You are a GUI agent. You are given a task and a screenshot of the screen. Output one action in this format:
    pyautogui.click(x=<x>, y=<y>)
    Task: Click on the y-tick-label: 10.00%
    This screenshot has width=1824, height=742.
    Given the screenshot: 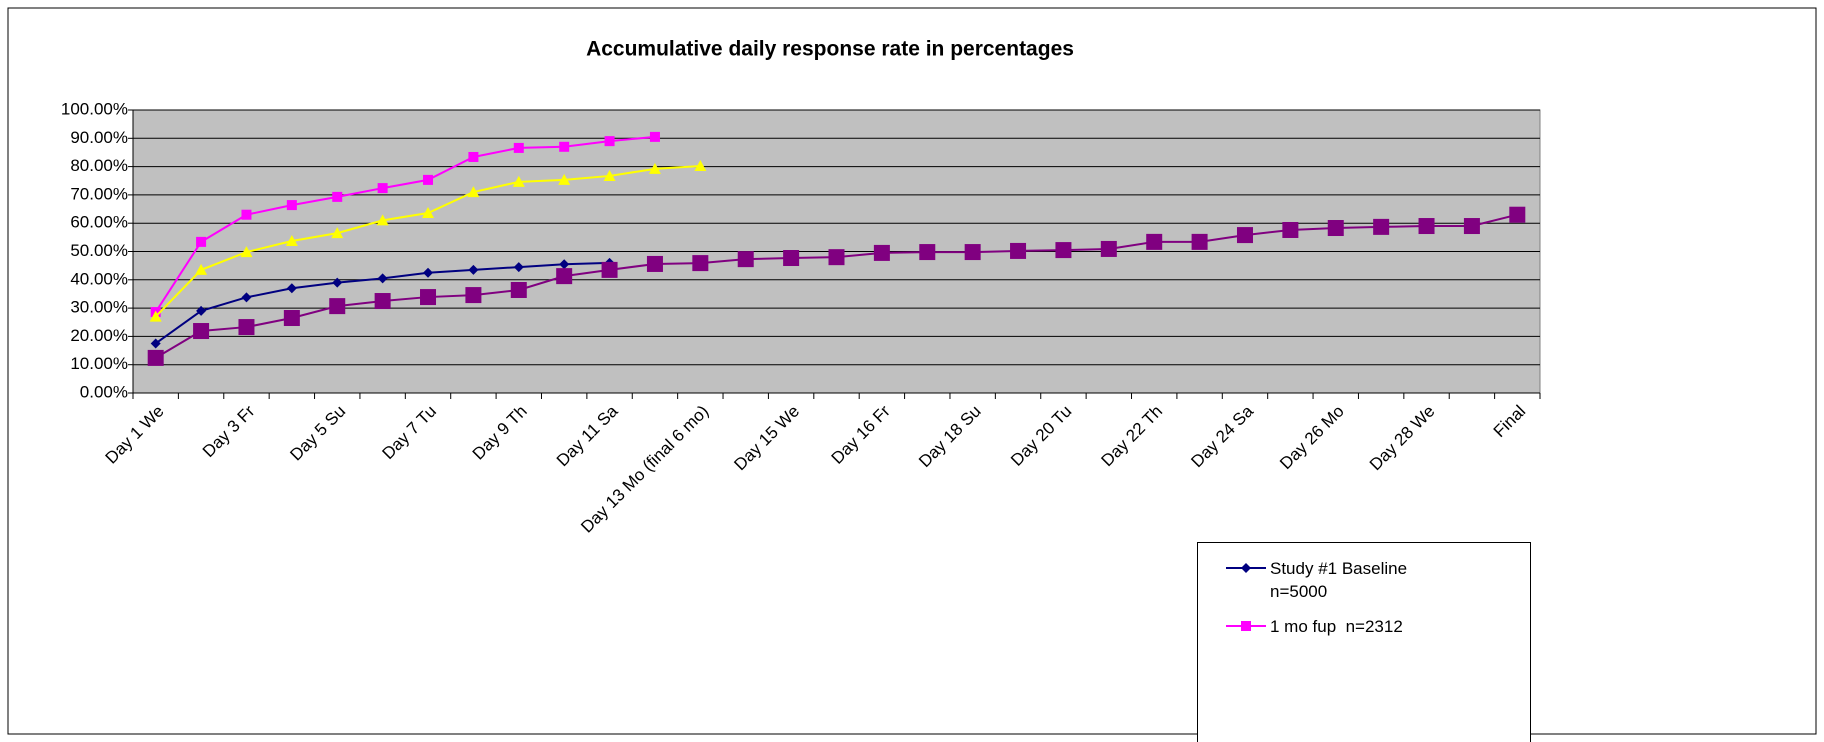 What is the action you would take?
    pyautogui.click(x=99, y=363)
    